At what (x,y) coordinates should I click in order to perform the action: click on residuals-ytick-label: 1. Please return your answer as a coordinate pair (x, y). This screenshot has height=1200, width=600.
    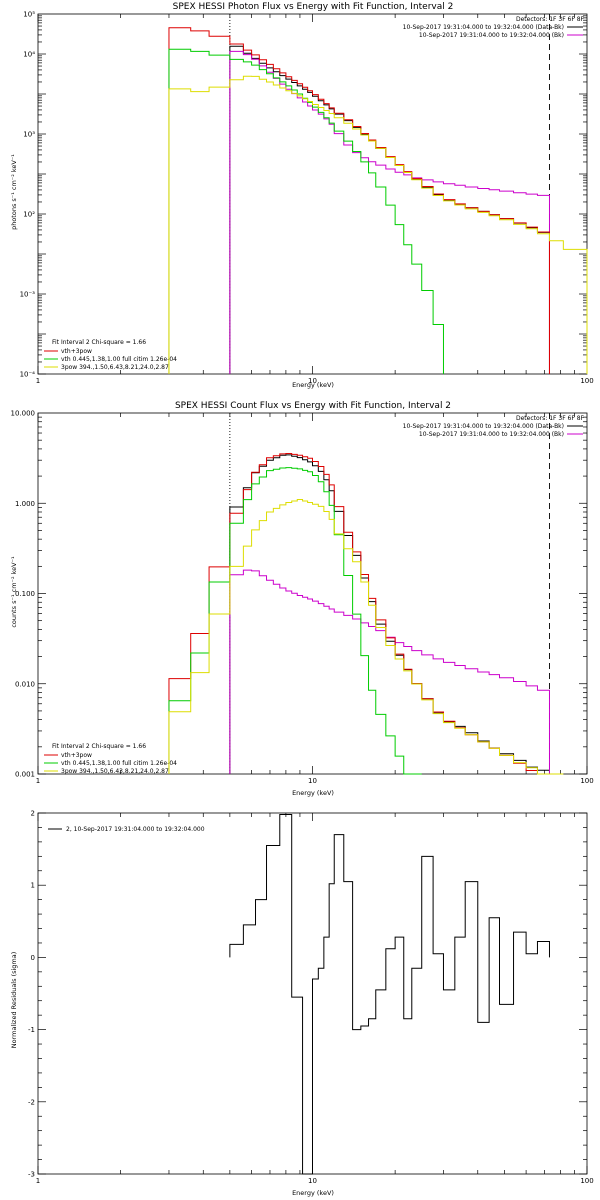
    Looking at the image, I should click on (33, 886).